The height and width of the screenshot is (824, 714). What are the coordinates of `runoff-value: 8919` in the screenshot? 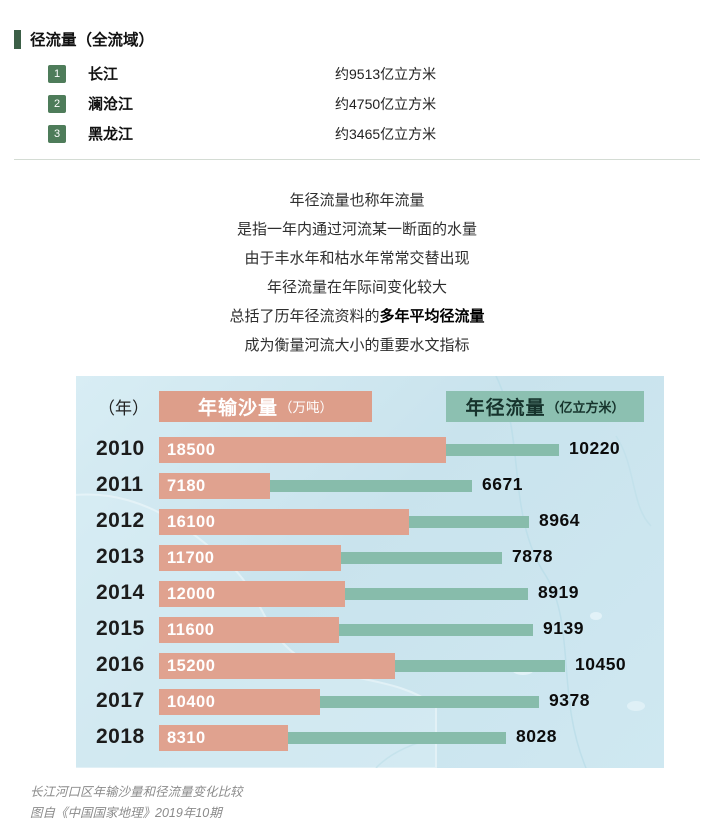 It's located at (558, 592).